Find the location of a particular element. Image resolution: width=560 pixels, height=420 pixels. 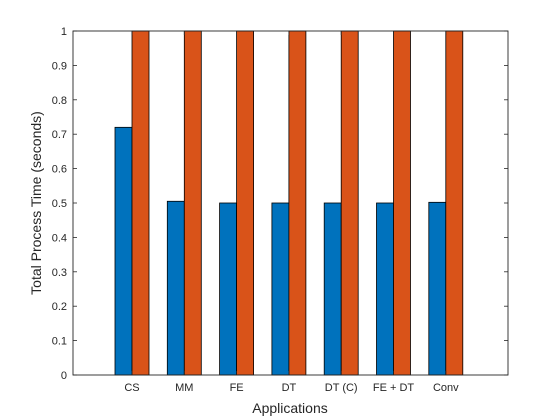

y-tick-label: 0.8 is located at coordinates (59, 101).